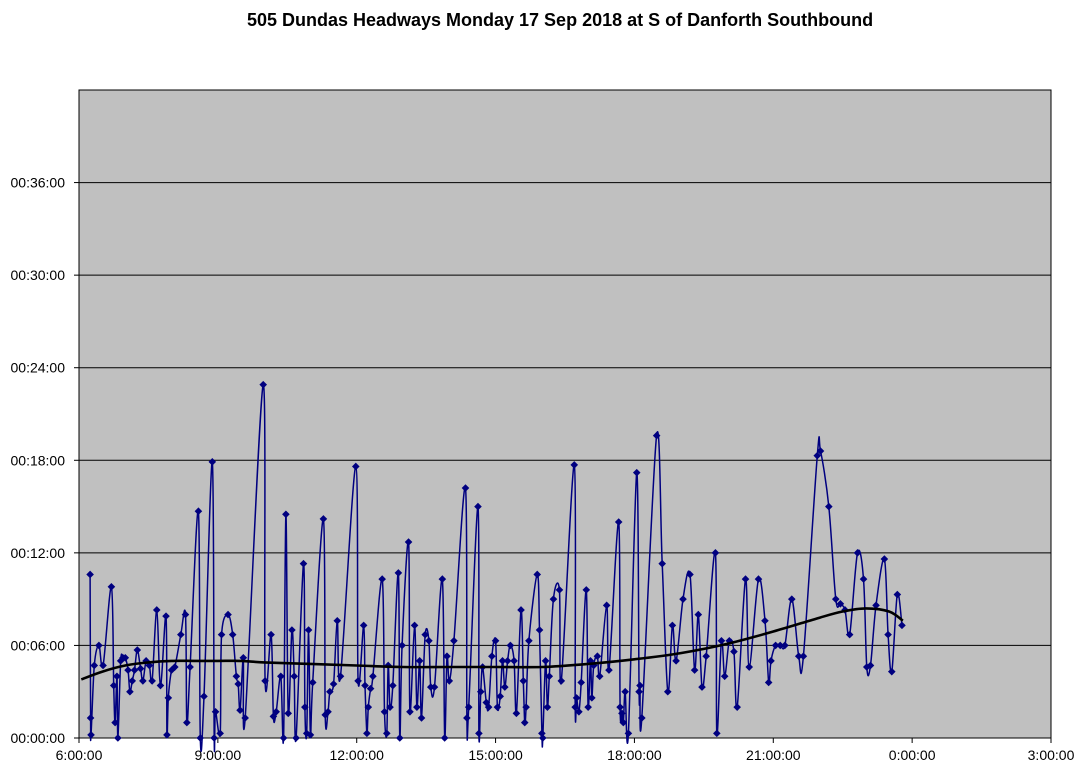  What do you see at coordinates (495, 755) in the screenshot?
I see `x-tick-label: 15:00:00` at bounding box center [495, 755].